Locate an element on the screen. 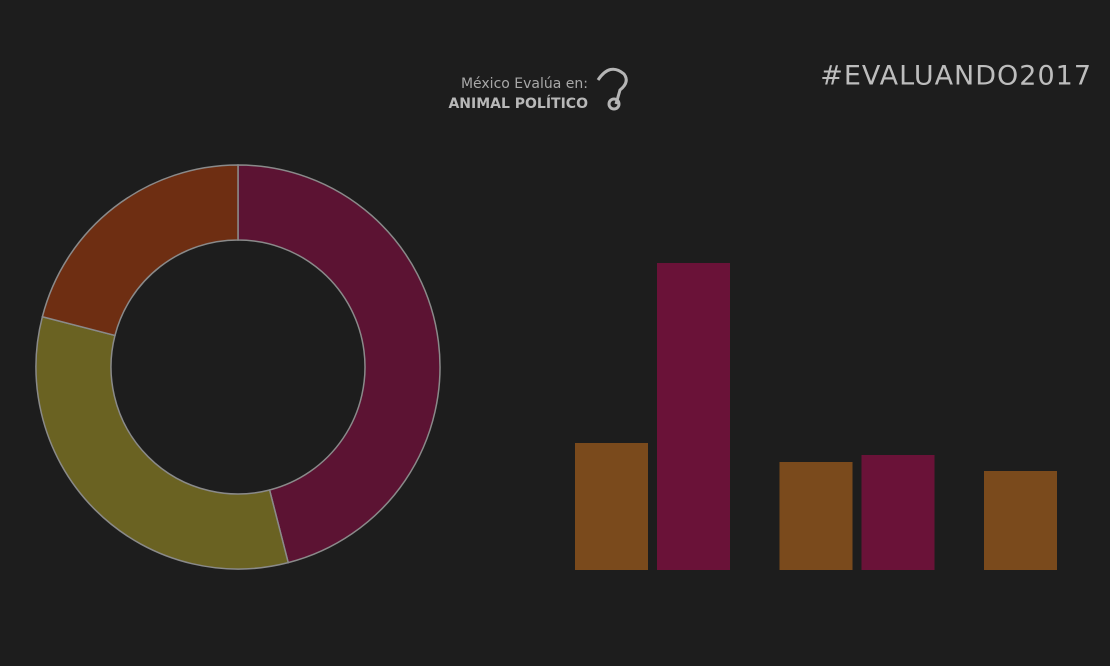 The image size is (1110, 666). hashtag: #EVALUANDO2017 is located at coordinates (956, 76).